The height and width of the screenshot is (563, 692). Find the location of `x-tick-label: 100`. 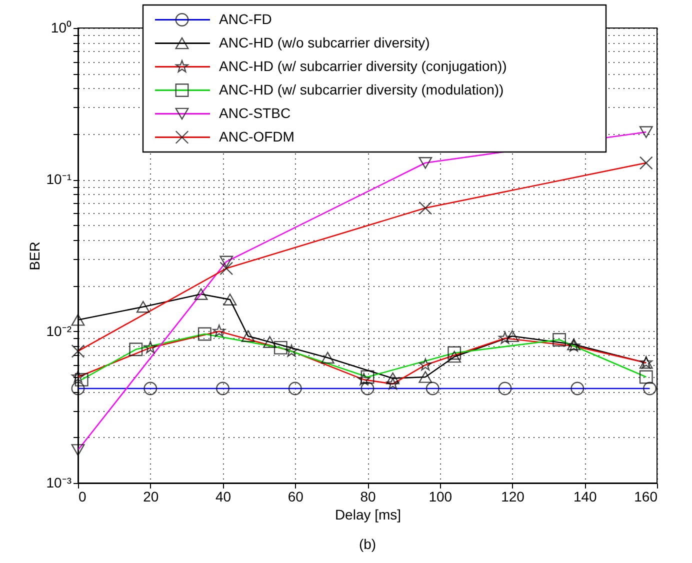

x-tick-label: 100 is located at coordinates (440, 496).